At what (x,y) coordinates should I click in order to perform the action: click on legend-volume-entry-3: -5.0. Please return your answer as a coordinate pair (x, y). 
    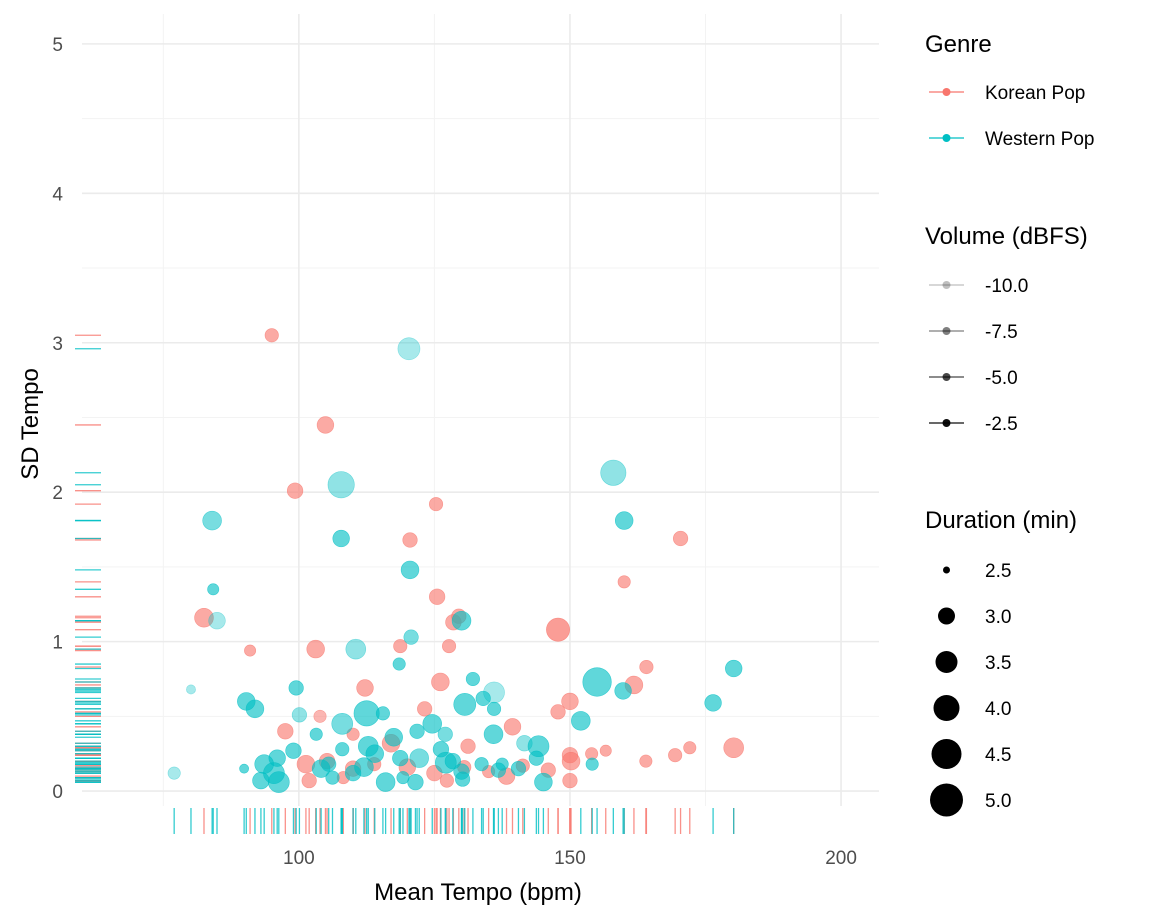
    Looking at the image, I should click on (973, 378).